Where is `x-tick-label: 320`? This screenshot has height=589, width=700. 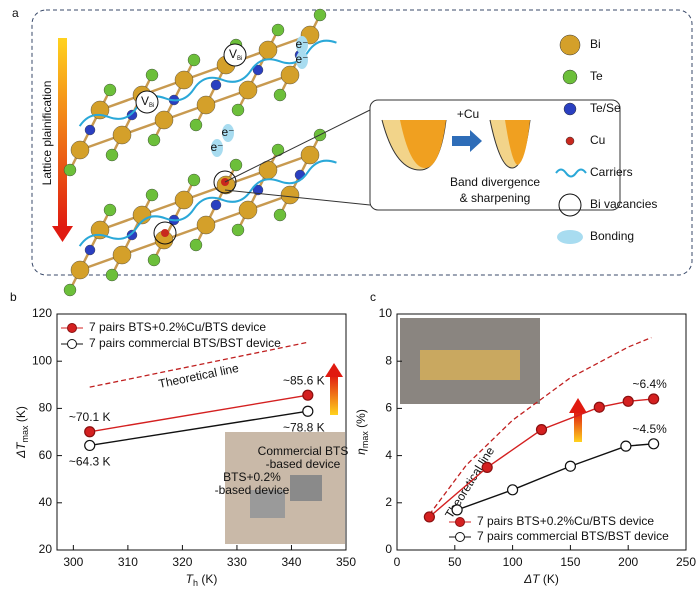 x-tick-label: 320 is located at coordinates (182, 562).